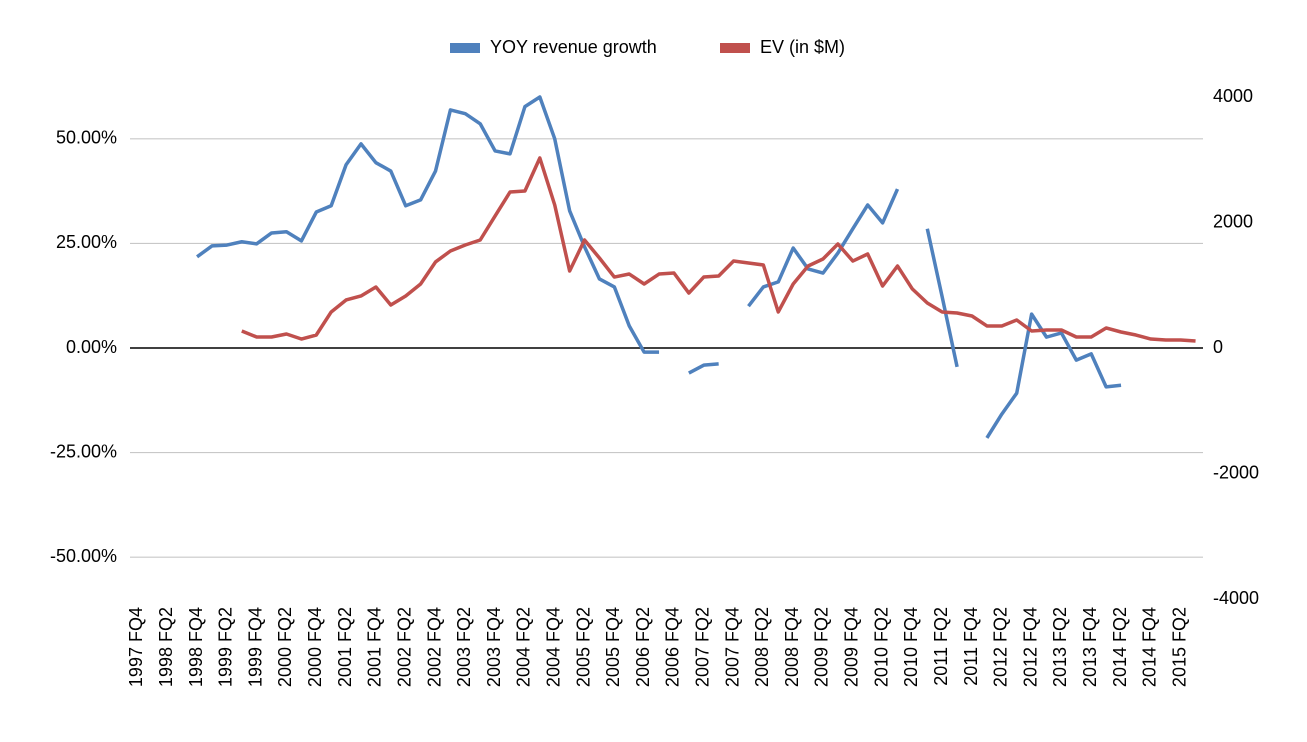  What do you see at coordinates (673, 647) in the screenshot?
I see `x-tick-label: 2006 FQ4` at bounding box center [673, 647].